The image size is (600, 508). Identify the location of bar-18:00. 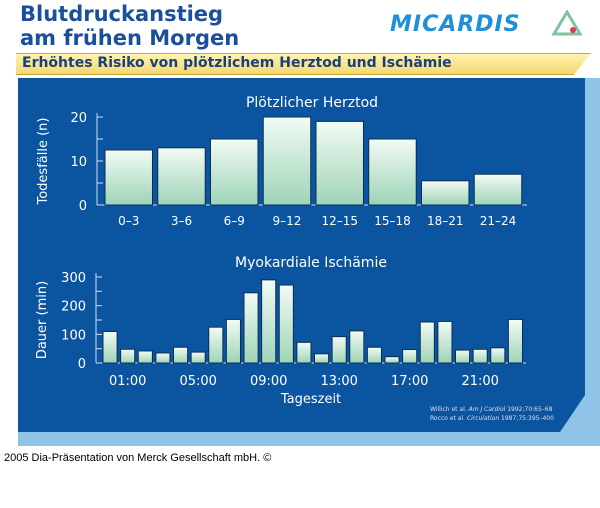
(427, 342).